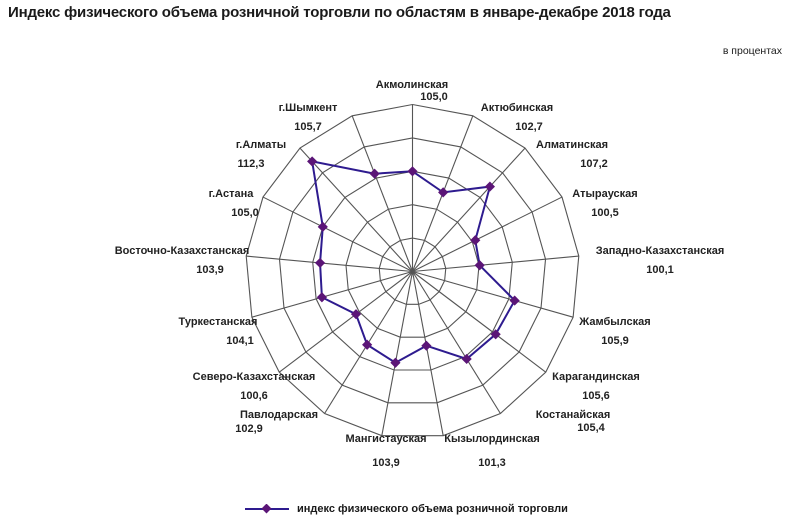 This screenshot has width=800, height=524. I want to click on category-label: Атырауская 100,5, so click(604, 204).